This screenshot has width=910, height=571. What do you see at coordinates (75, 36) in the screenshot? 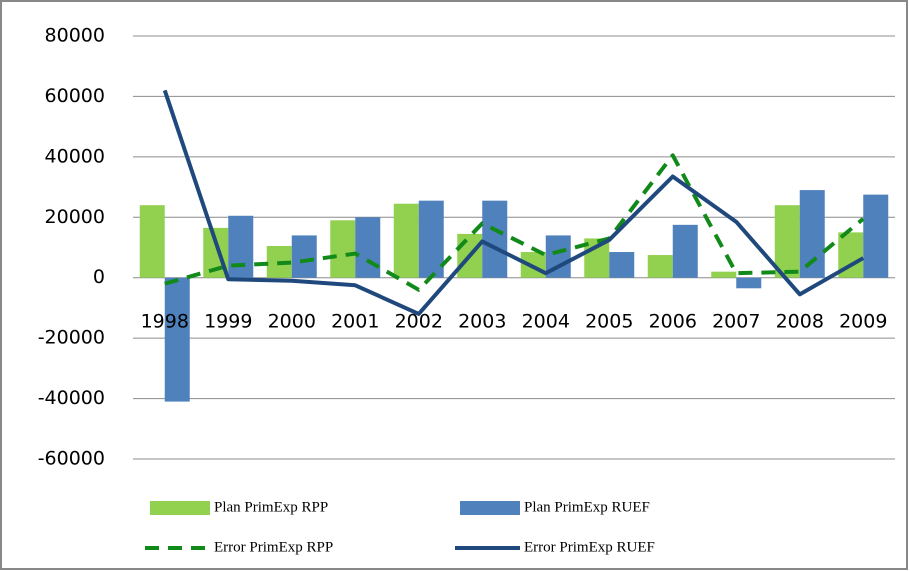
I see `y-tick-label: 80000` at bounding box center [75, 36].